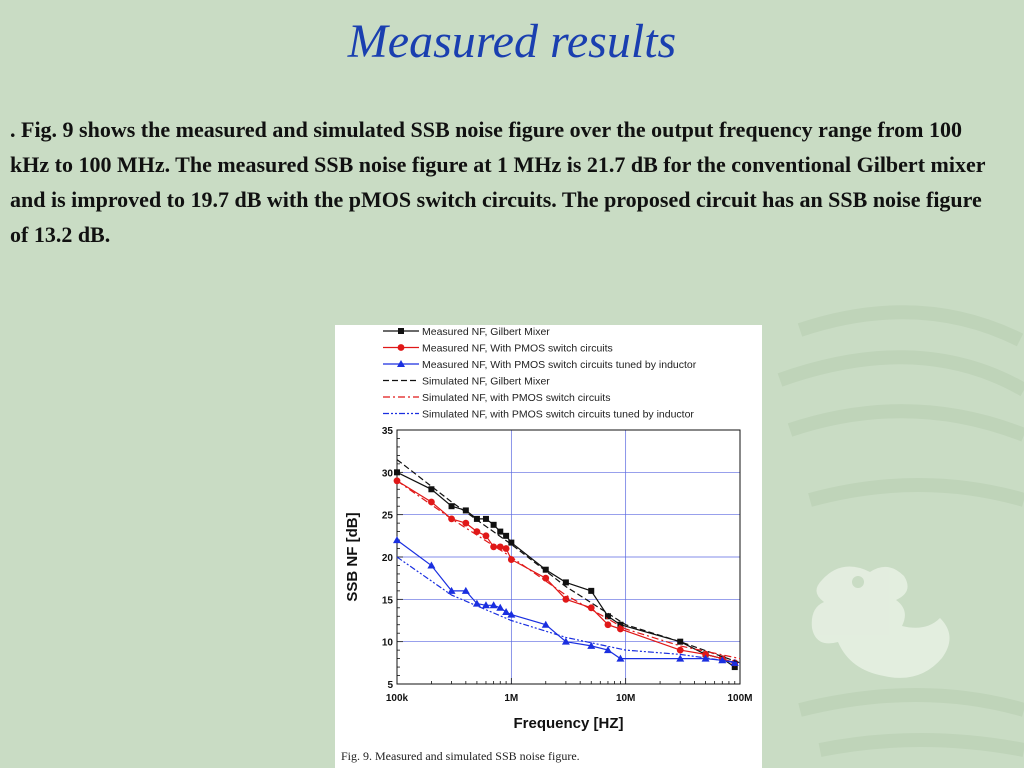 The height and width of the screenshot is (768, 1024). What do you see at coordinates (625, 698) in the screenshot?
I see `x-tick-label: 10M` at bounding box center [625, 698].